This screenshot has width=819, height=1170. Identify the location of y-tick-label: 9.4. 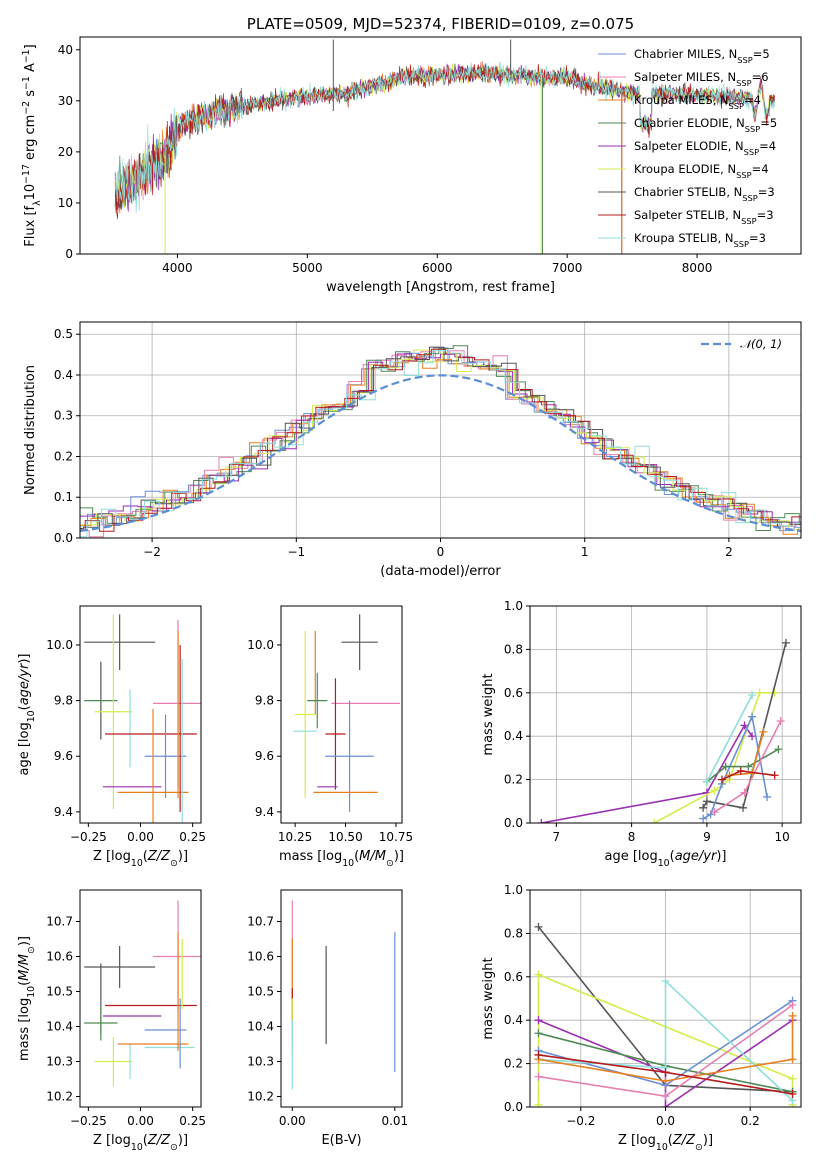
(264, 812).